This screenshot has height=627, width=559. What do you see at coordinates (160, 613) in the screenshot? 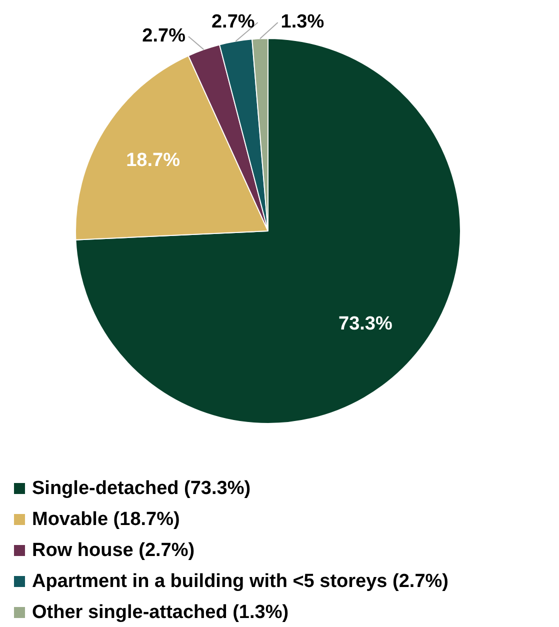
I see `legend-label: Other single-attached (1.3%)` at bounding box center [160, 613].